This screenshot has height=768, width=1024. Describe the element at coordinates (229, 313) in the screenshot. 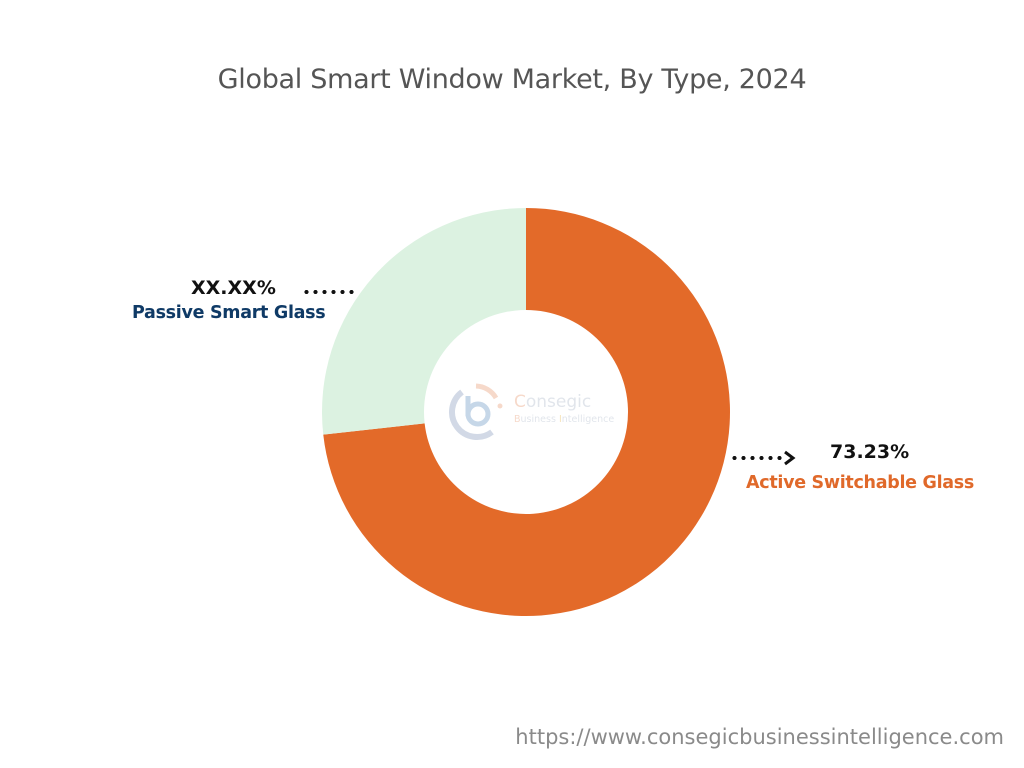

I see `passive-category-label: Passive Smart Glass` at that location.